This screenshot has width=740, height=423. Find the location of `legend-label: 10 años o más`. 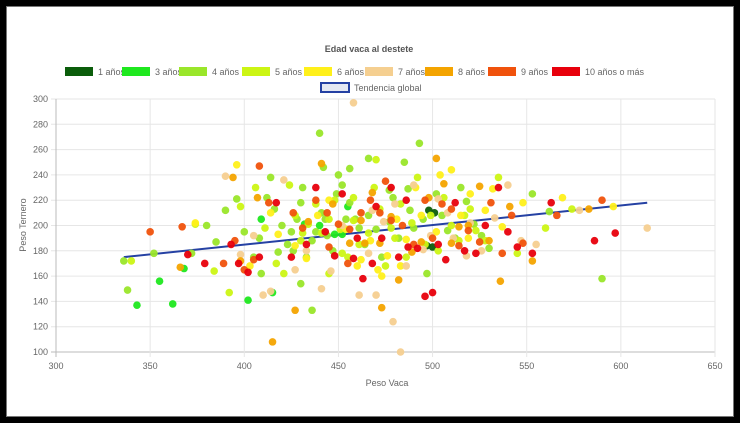

legend-label: 10 años o más is located at coordinates (615, 72).